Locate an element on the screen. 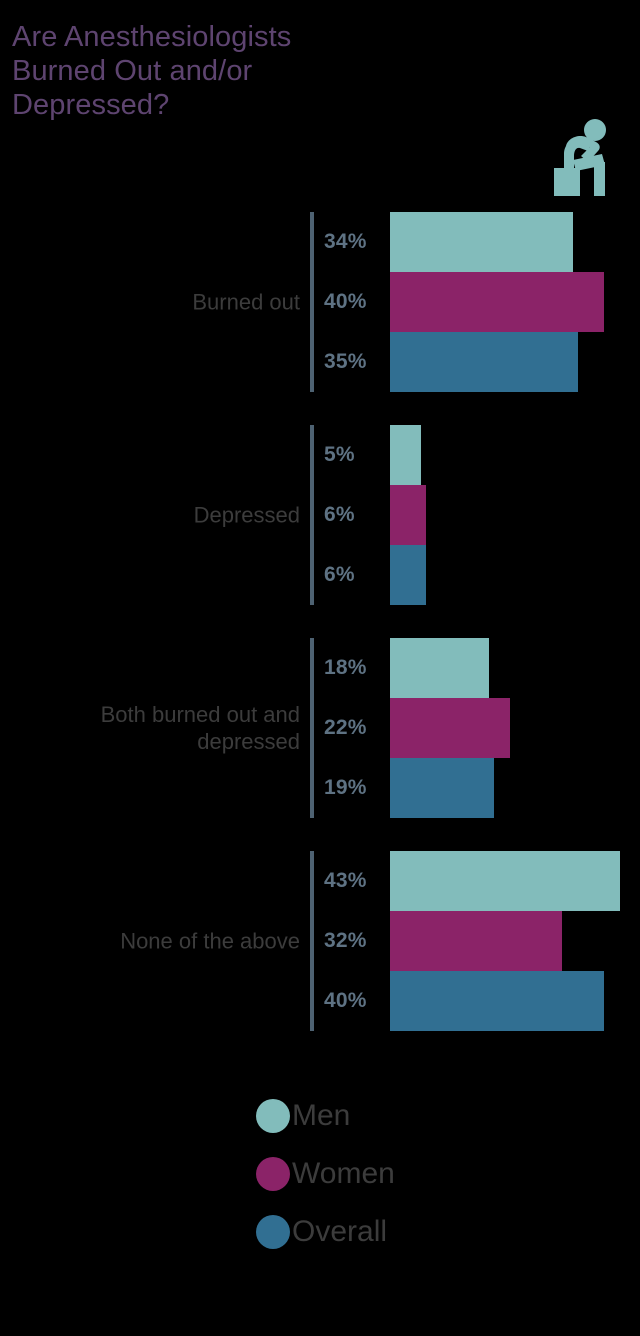  category-label: Burned out is located at coordinates (246, 302).